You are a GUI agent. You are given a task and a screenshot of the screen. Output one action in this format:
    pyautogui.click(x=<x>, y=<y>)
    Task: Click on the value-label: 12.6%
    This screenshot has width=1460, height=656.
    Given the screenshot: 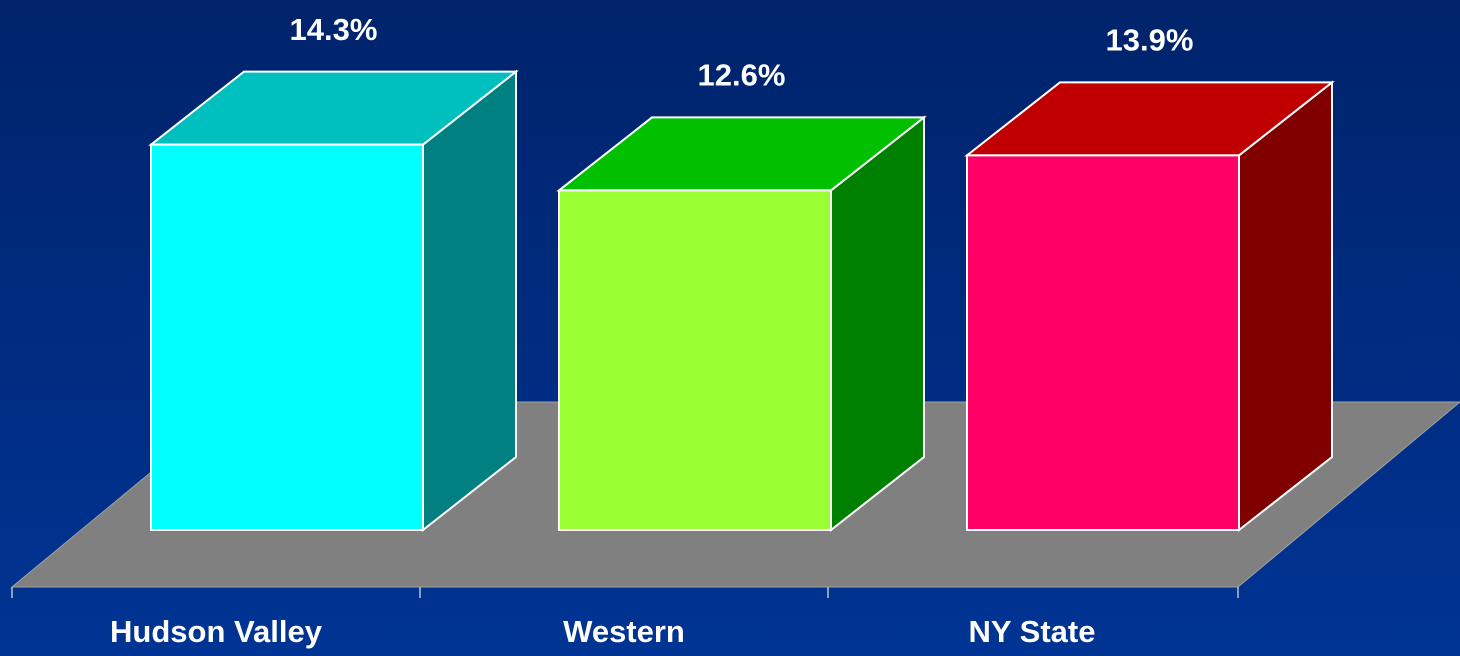 What is the action you would take?
    pyautogui.click(x=742, y=75)
    